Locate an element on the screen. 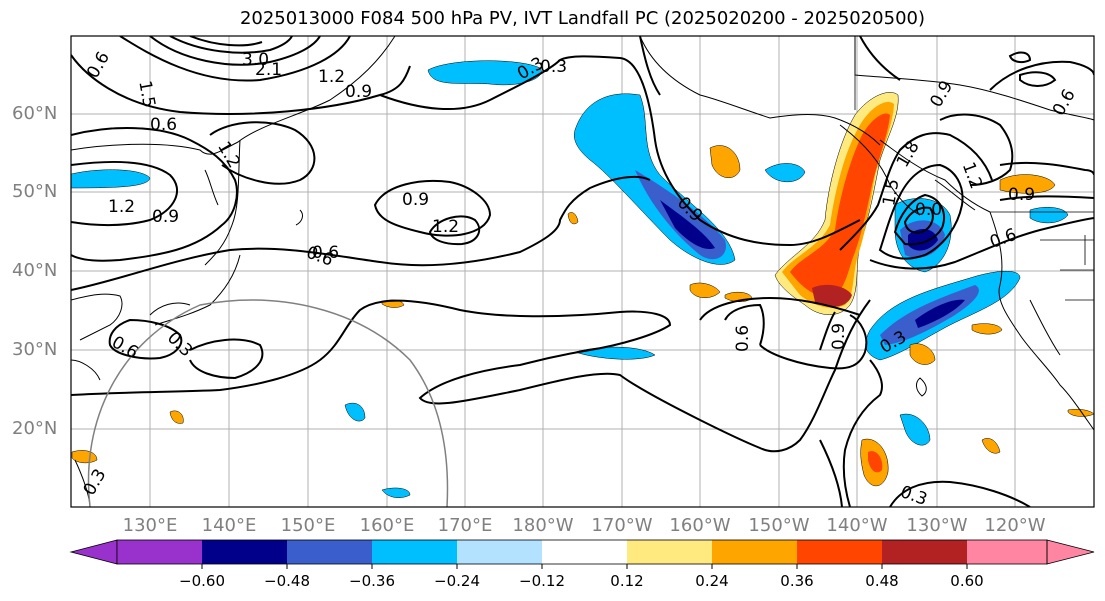 This screenshot has height=601, width=1105. lat-label: 20°N is located at coordinates (35, 428).